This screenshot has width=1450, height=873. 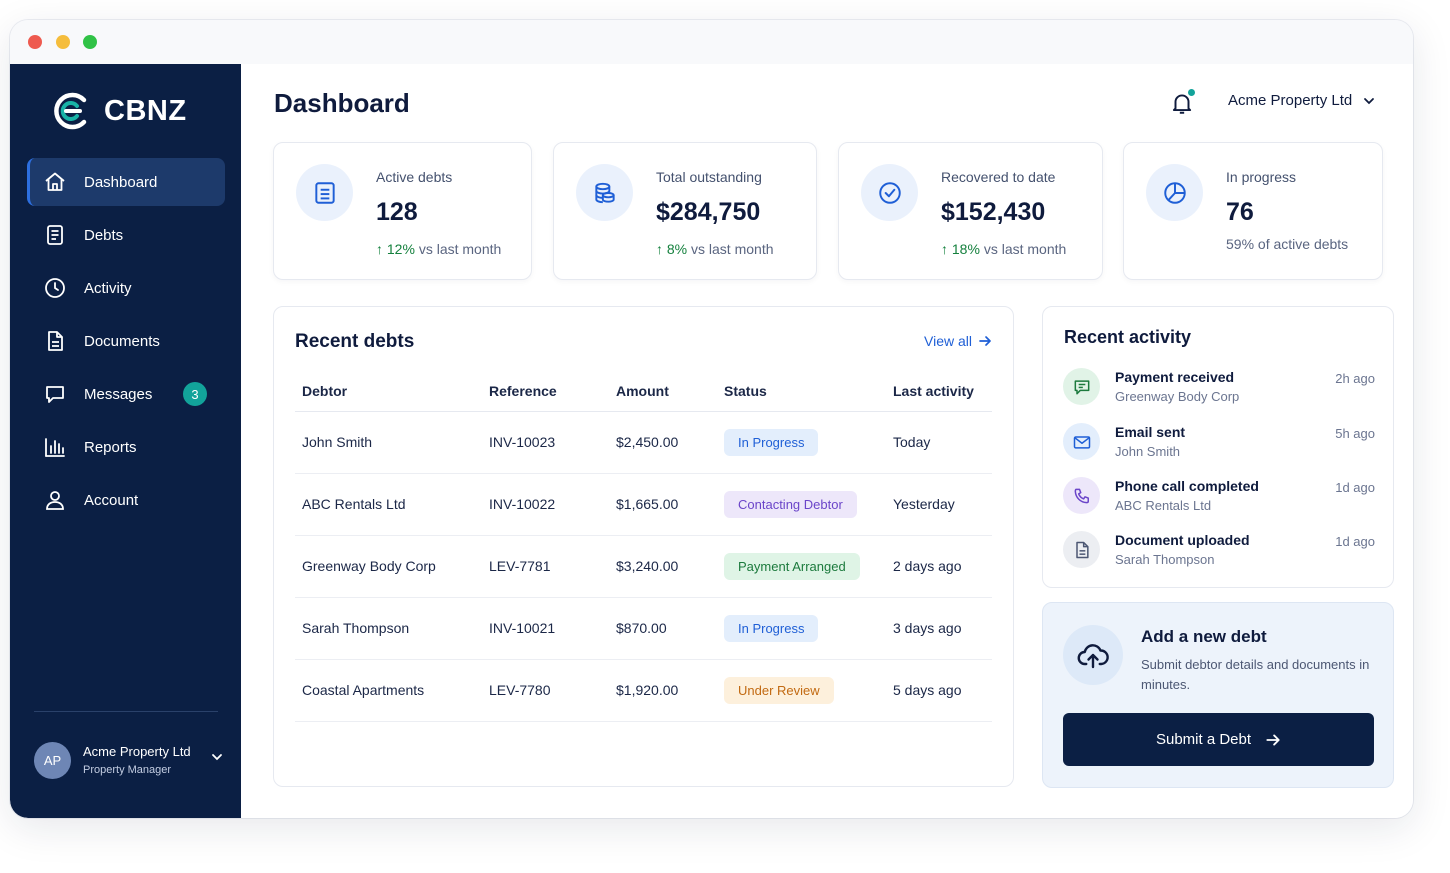 I want to click on clock-icon, so click(x=55, y=288).